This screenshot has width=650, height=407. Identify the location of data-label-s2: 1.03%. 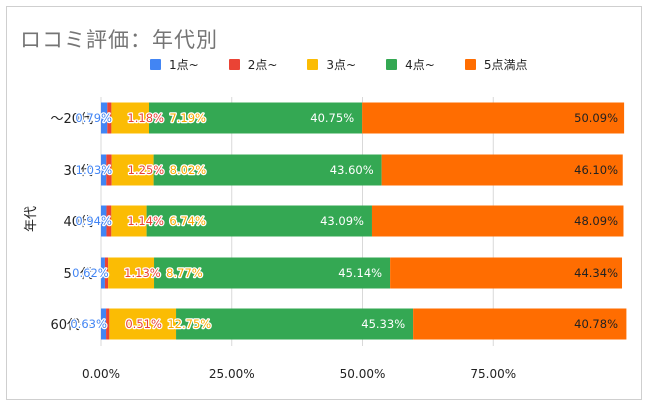
(94, 170).